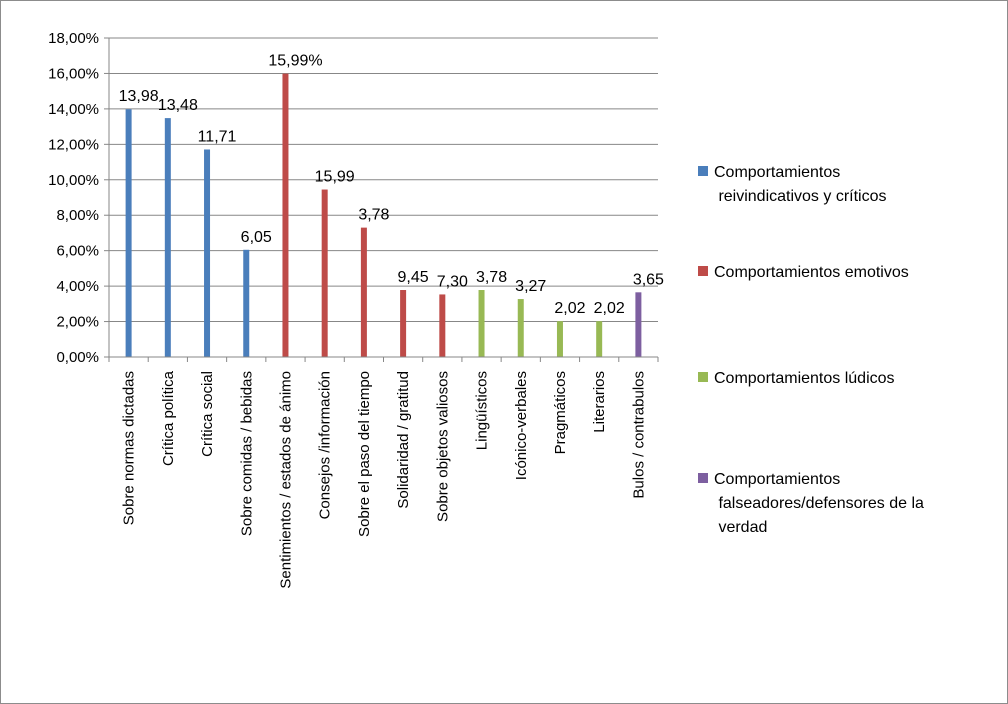 This screenshot has height=704, width=1008. I want to click on y-tick-label: 12,00%, so click(73, 144).